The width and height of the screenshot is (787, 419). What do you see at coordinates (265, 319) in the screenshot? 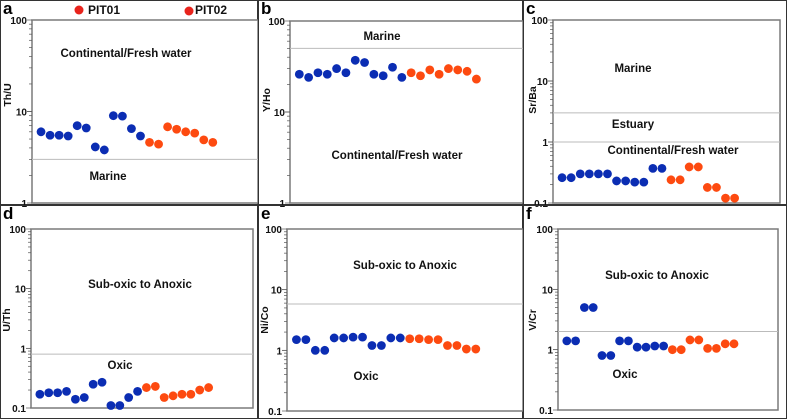
I see `y-axis-label: Ni/Co` at bounding box center [265, 319].